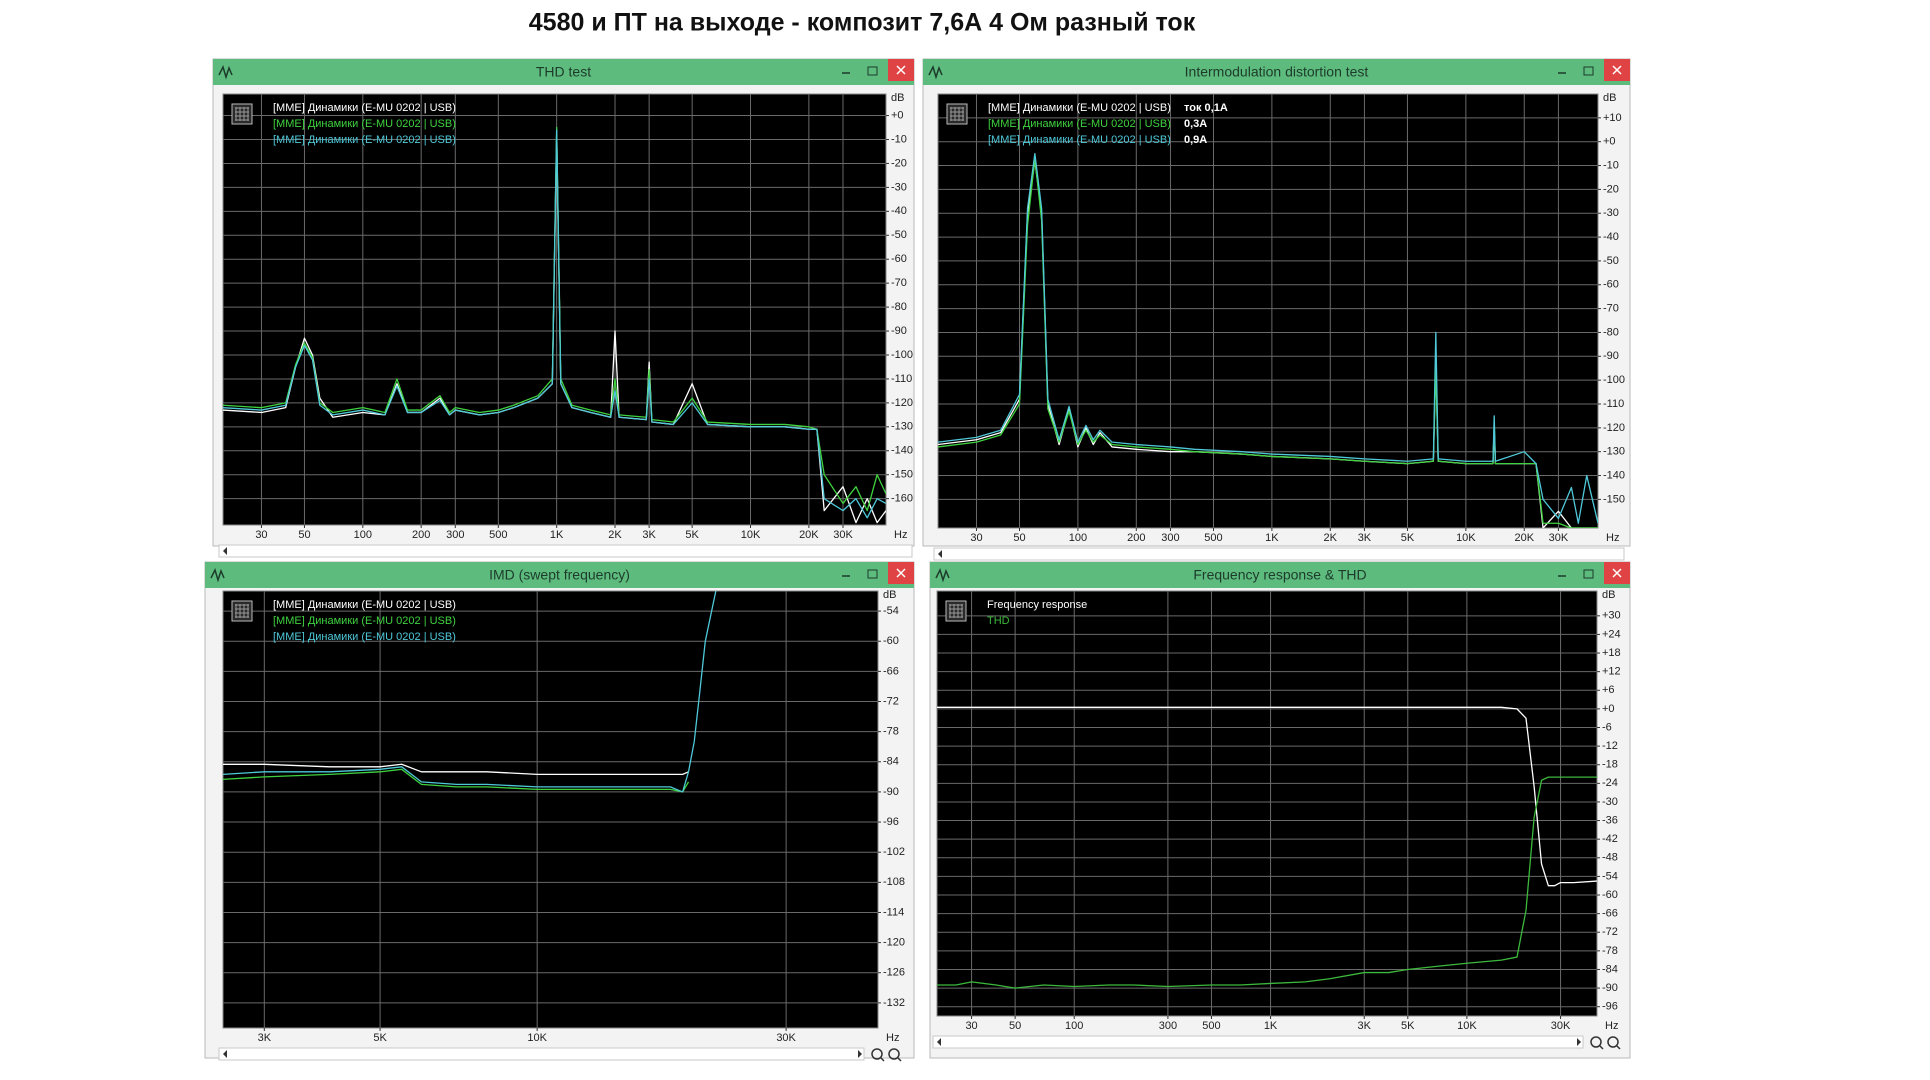  Describe the element at coordinates (894, 852) in the screenshot. I see `y-tick-label: -102` at that location.